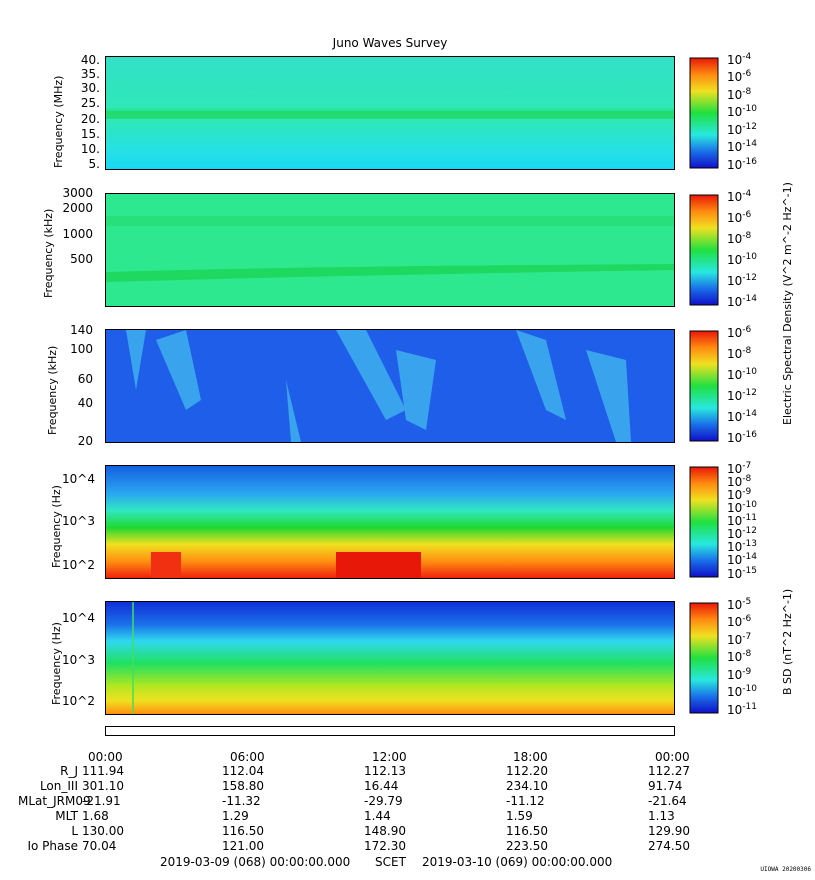  I want to click on y-tick-5: 10^3, so click(78, 660).